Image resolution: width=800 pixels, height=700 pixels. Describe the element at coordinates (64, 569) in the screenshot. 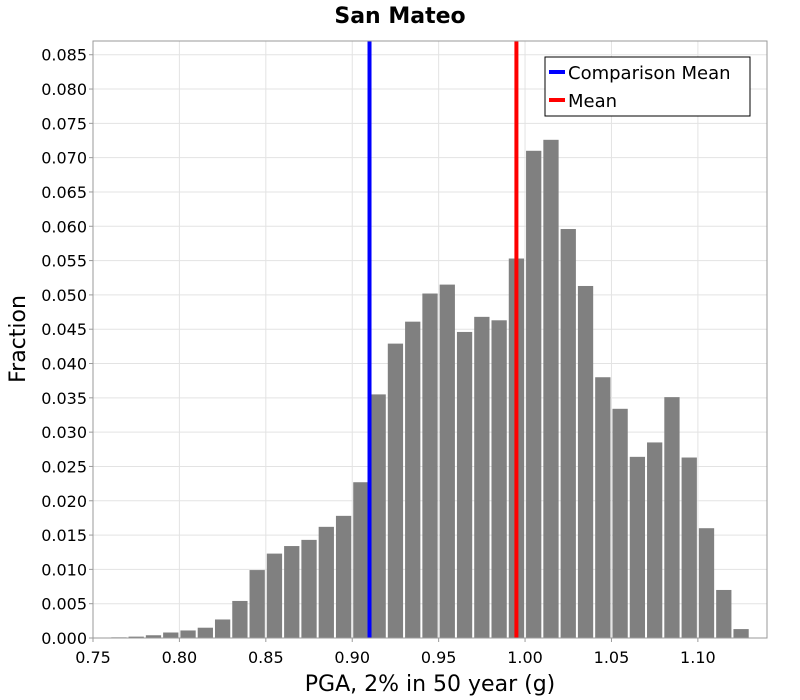

I see `y-tick-label: 0.010` at that location.